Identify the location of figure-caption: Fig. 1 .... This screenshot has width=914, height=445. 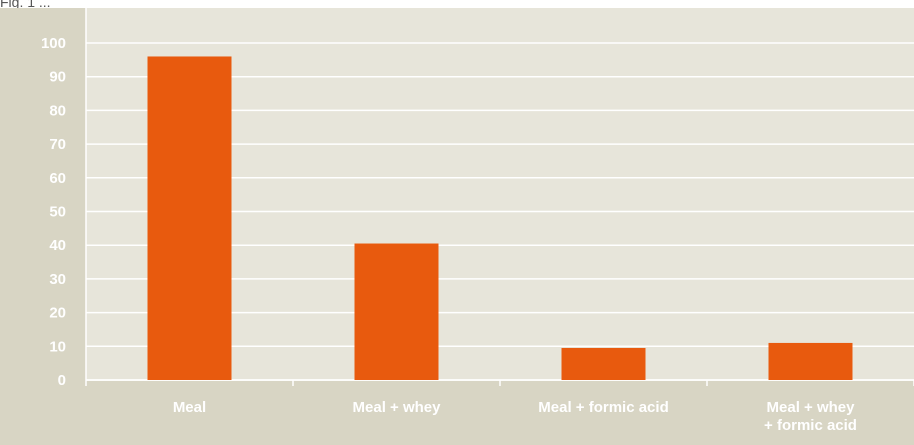
(25, 4).